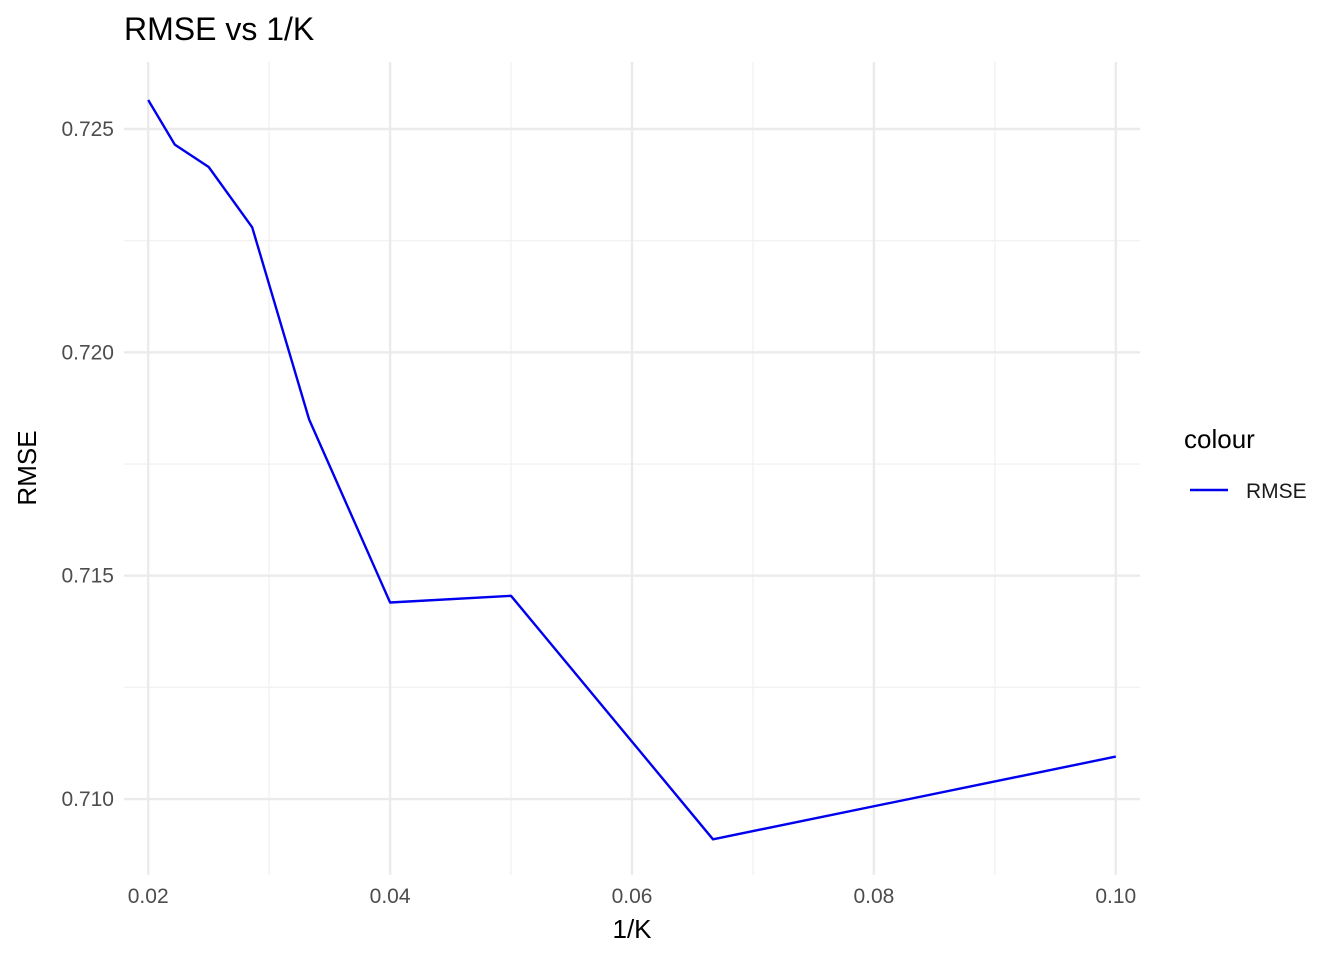 Image resolution: width=1344 pixels, height=960 pixels. I want to click on y-tick-label: 0.715, so click(87, 576).